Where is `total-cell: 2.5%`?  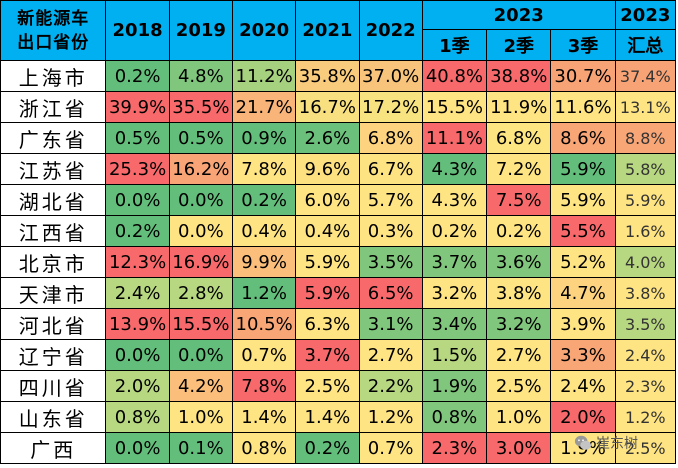
total-cell: 2.5% is located at coordinates (645, 448).